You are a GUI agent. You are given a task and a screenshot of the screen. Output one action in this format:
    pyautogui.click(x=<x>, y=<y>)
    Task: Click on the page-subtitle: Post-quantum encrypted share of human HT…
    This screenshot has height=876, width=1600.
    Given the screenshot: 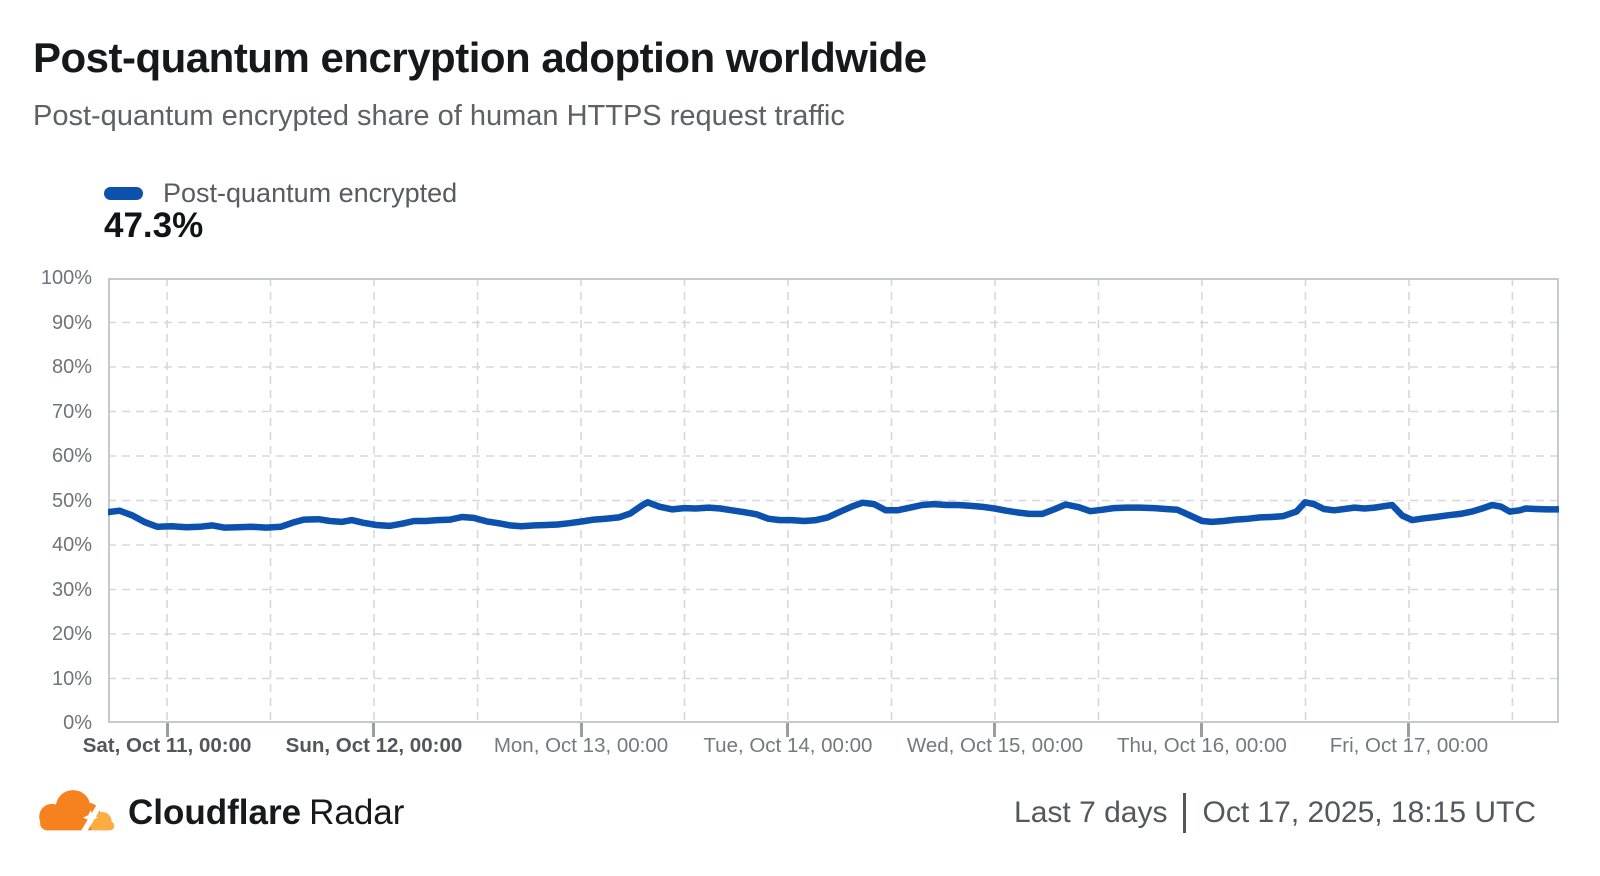 What is the action you would take?
    pyautogui.click(x=439, y=116)
    